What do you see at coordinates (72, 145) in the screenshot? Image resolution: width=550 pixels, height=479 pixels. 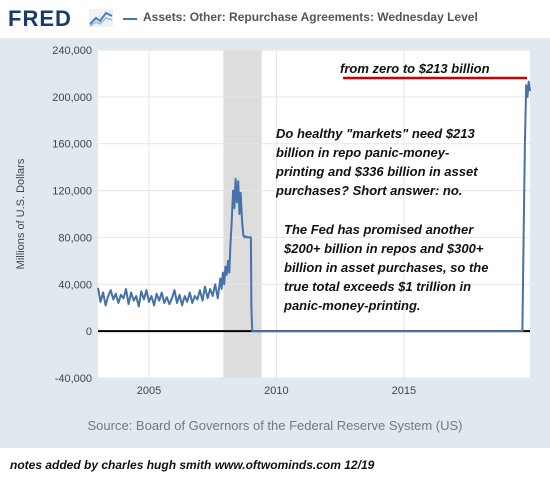 I see `y-tick-label: 160,000` at bounding box center [72, 145].